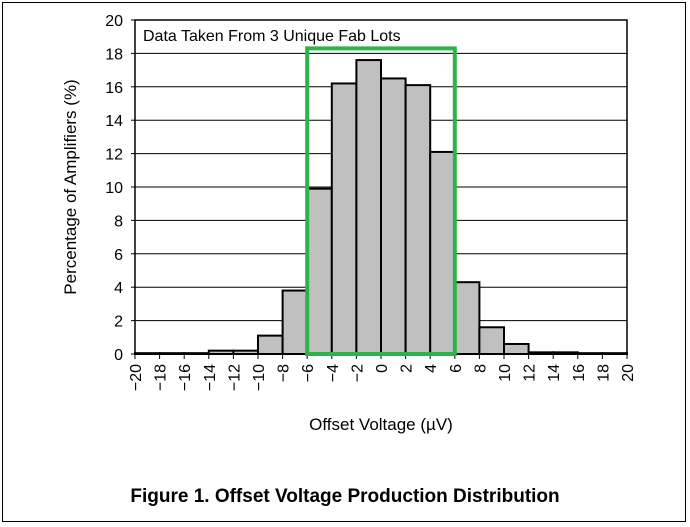  I want to click on y-tick-label: 10, so click(114, 188).